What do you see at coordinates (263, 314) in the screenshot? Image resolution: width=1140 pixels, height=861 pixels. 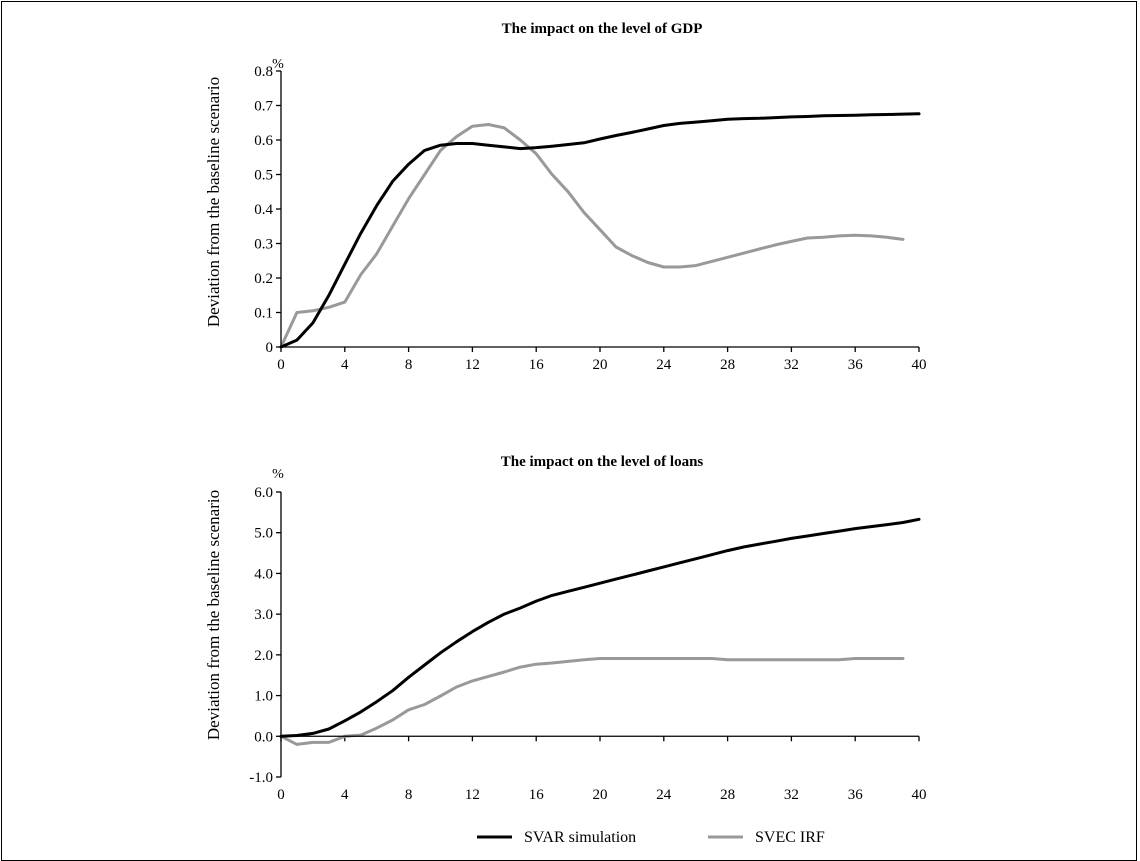 I see `y-tick-label: 0.1` at bounding box center [263, 314].